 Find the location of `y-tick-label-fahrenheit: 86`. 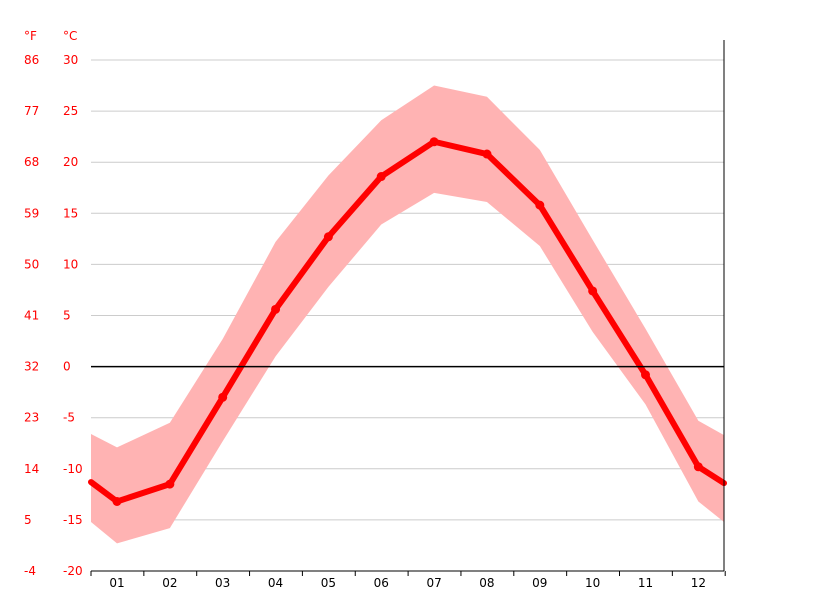

y-tick-label-fahrenheit: 86 is located at coordinates (31, 60).